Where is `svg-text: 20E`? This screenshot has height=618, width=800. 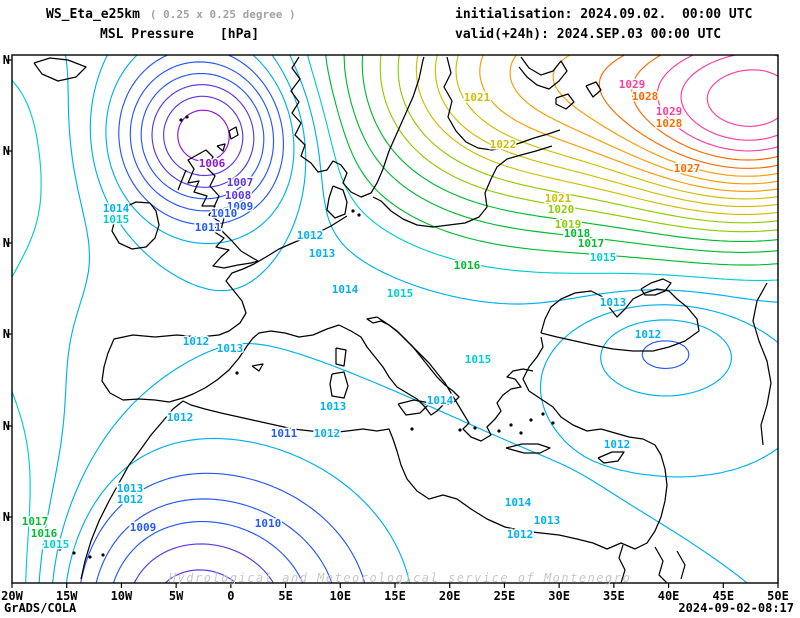
svg-text: 20E is located at coordinates (450, 596).